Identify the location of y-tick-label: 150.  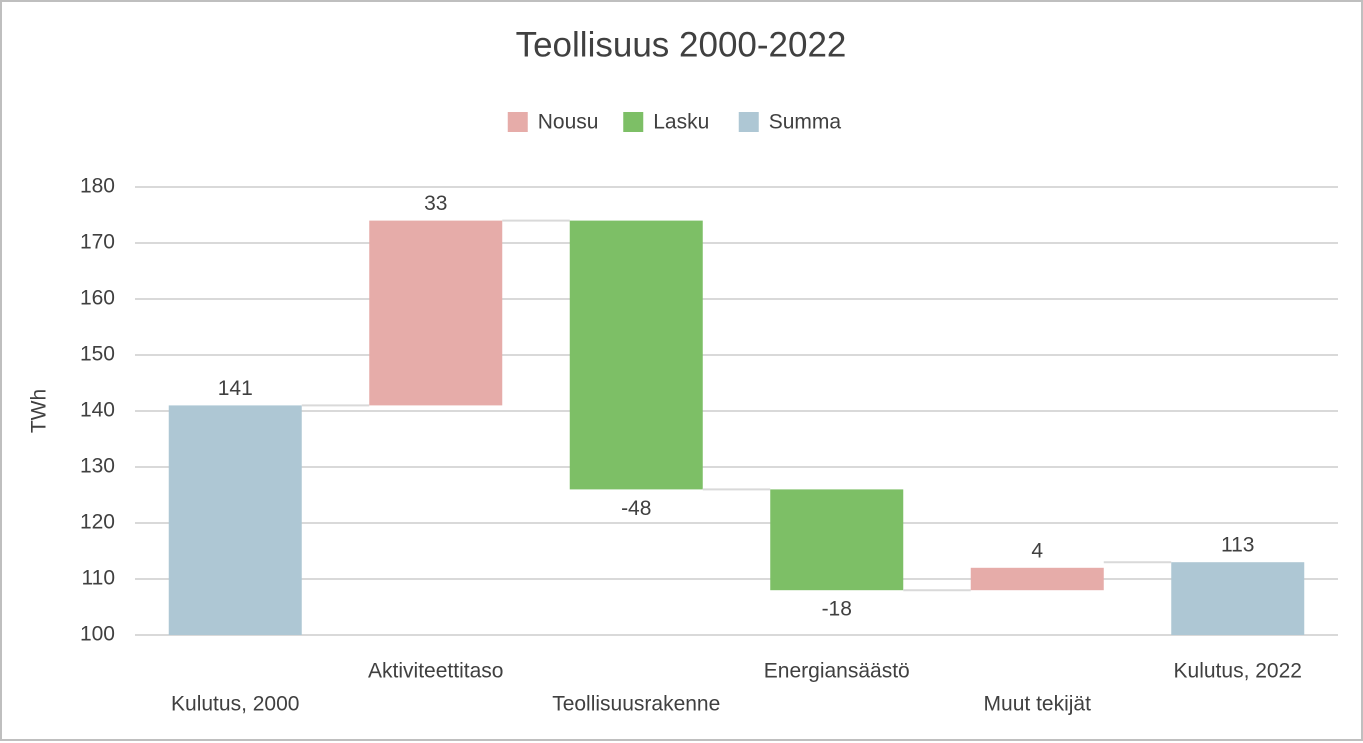
(97, 354).